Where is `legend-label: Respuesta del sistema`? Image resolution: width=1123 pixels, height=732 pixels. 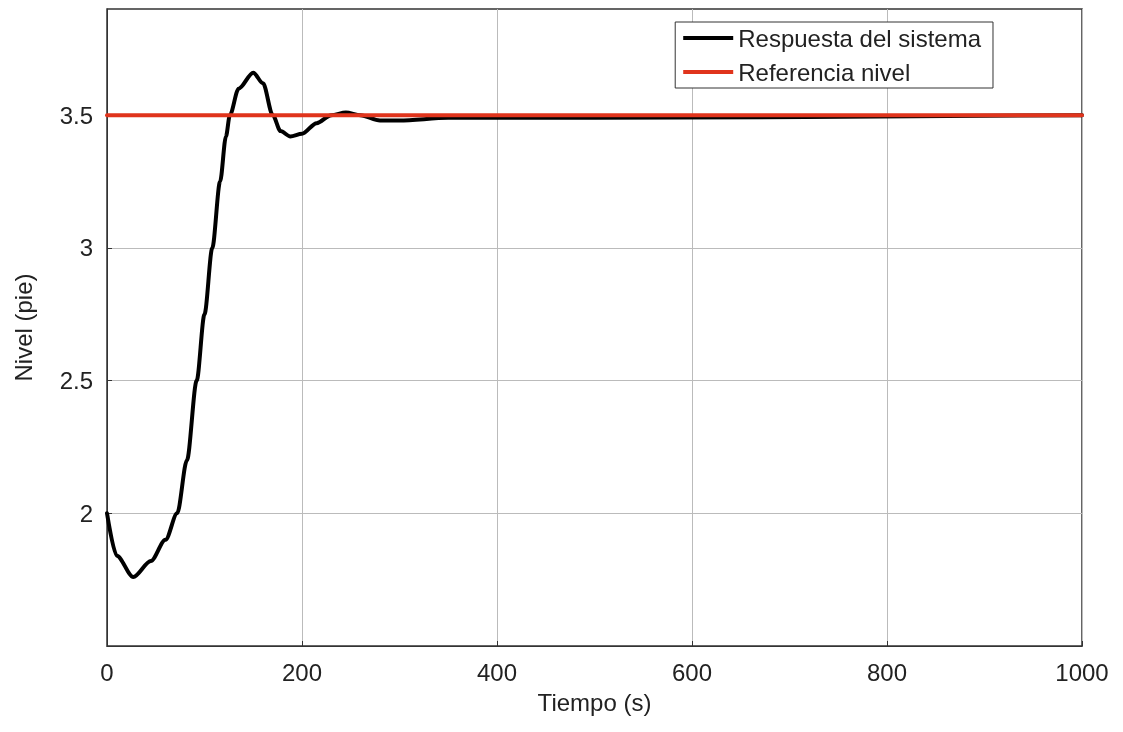 legend-label: Respuesta del sistema is located at coordinates (860, 38).